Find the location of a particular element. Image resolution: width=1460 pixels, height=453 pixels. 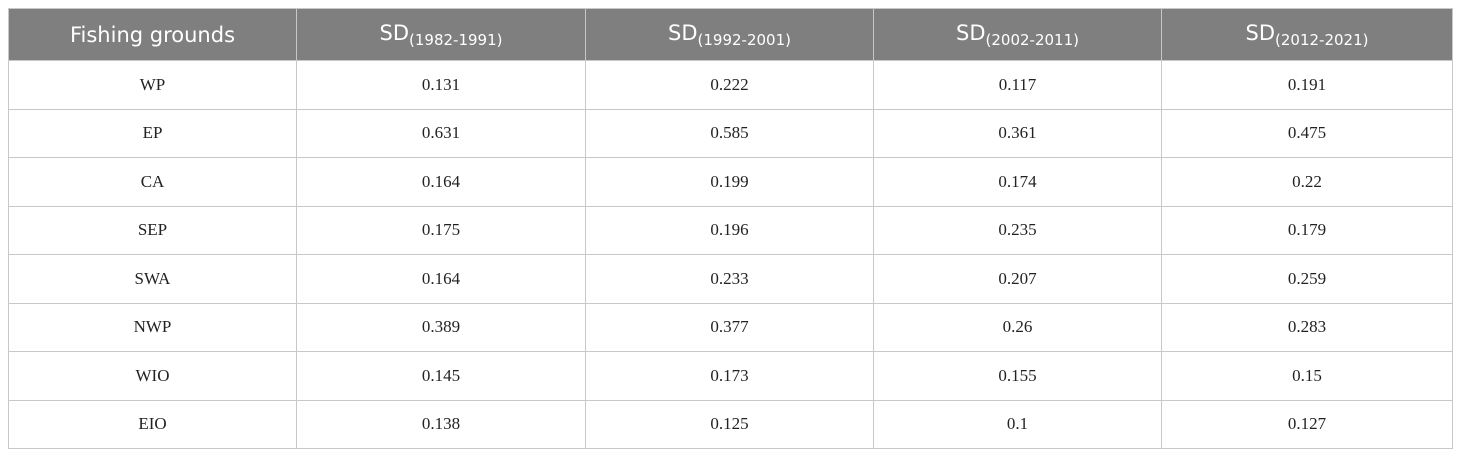

cell: 0.207 is located at coordinates (1017, 279).